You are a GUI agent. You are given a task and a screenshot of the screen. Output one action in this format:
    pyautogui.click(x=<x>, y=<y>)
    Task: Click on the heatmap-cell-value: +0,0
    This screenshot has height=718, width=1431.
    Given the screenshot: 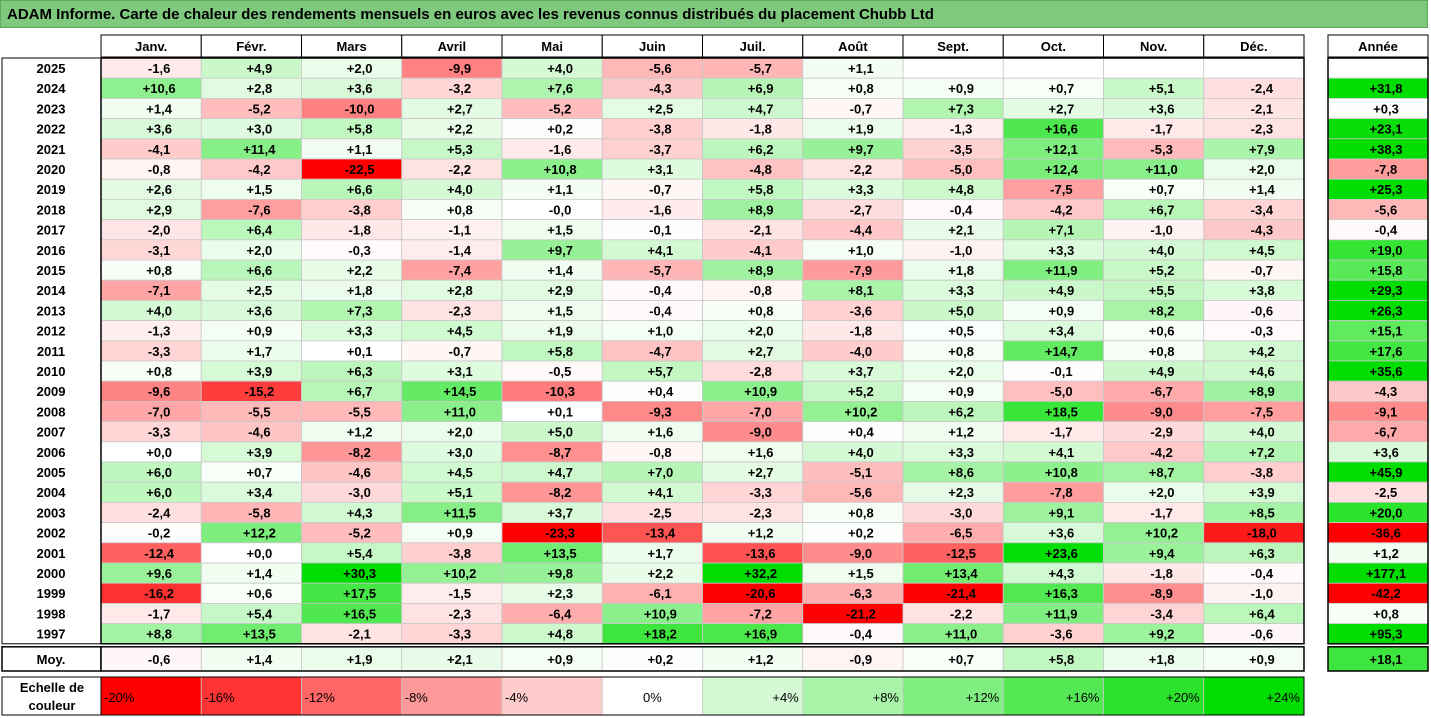 What is the action you would take?
    pyautogui.click(x=159, y=452)
    